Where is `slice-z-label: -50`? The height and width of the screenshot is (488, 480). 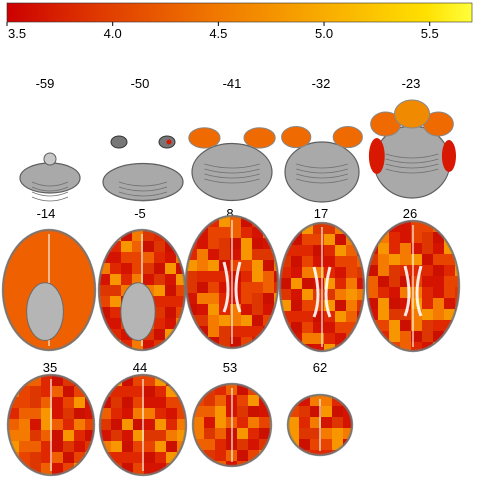
slice-z-label: -50 is located at coordinates (140, 83).